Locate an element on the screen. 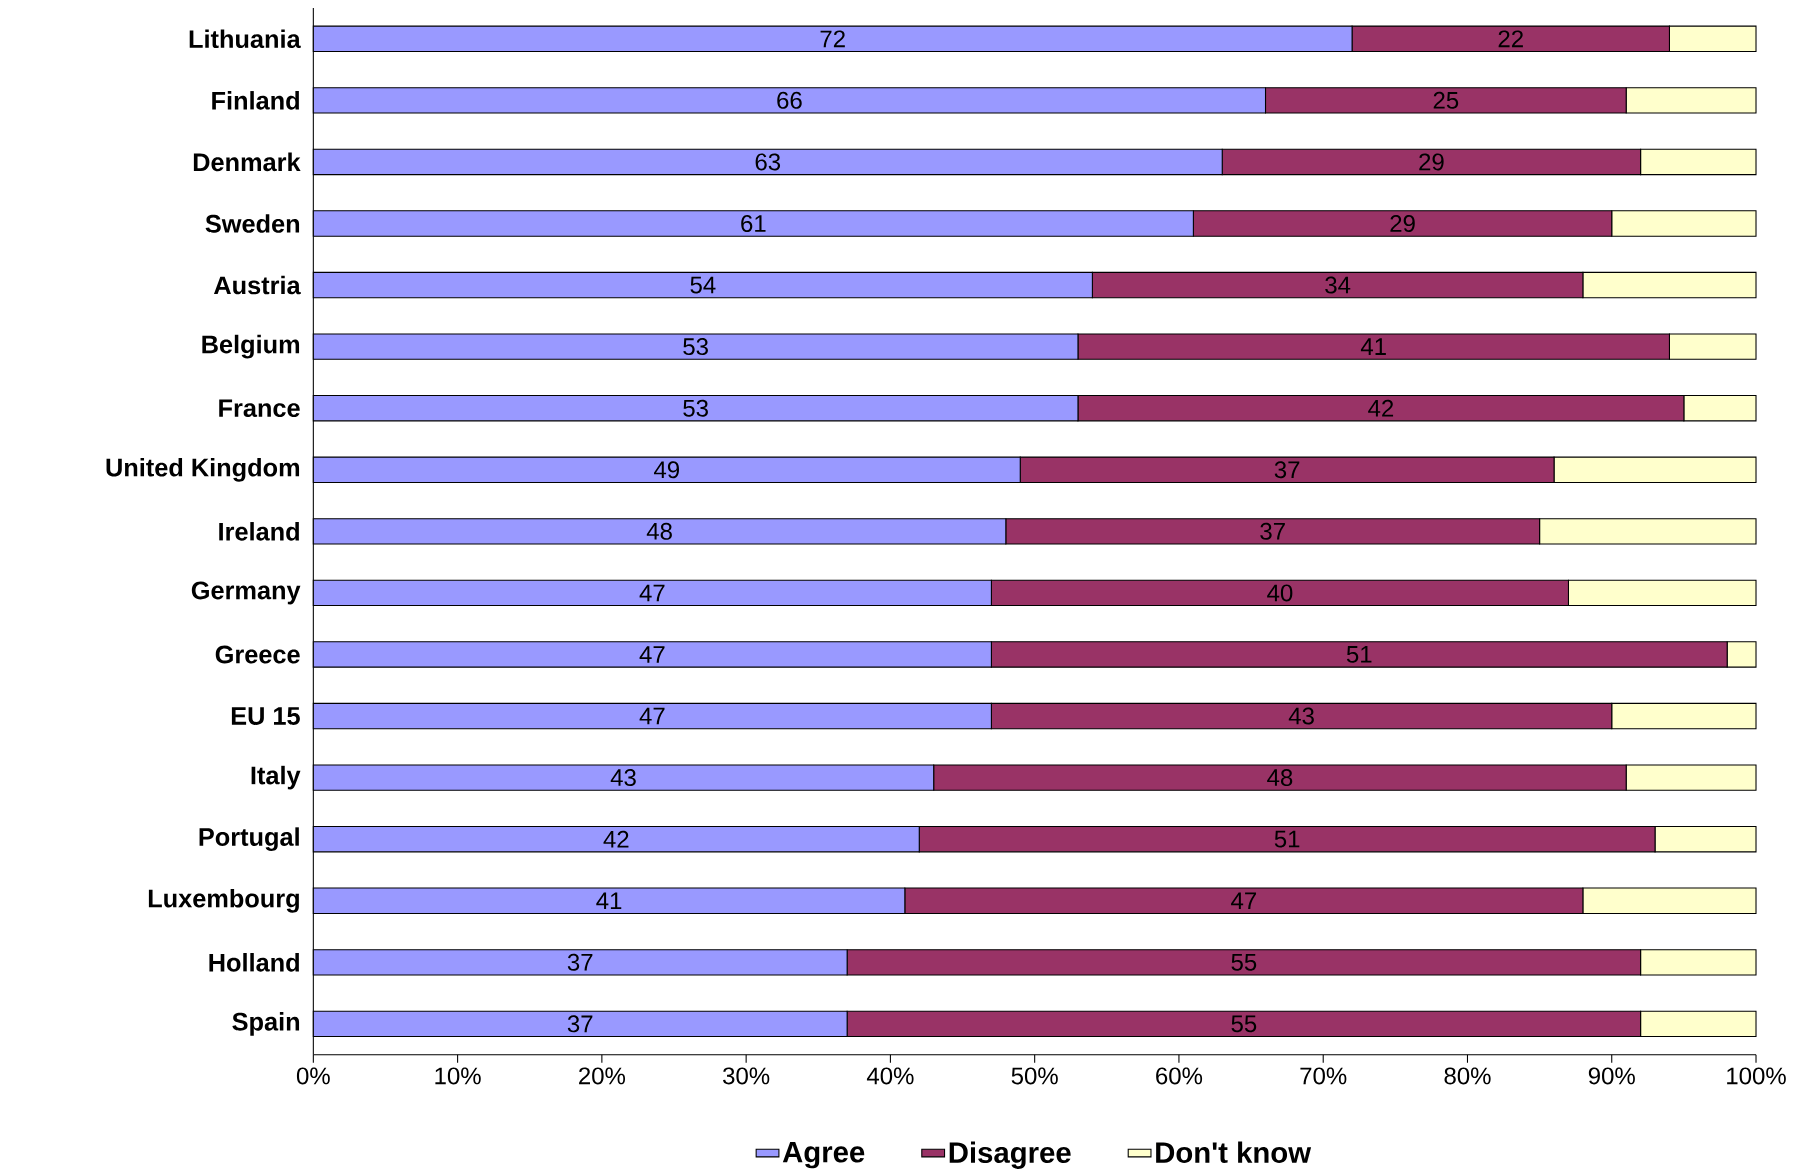 This screenshot has width=1818, height=1172. legend-label: Disagree is located at coordinates (1010, 1155).